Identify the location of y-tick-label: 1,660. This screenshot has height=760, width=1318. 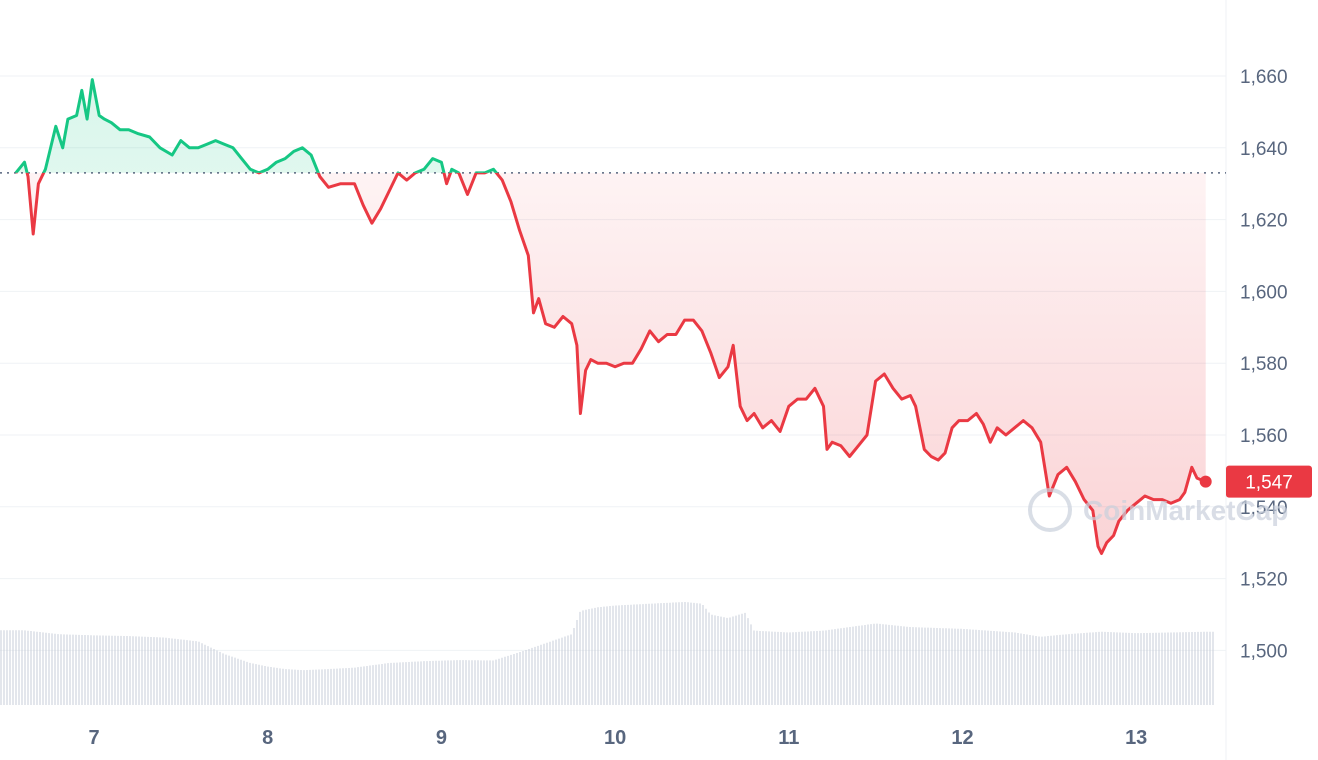
(1264, 77).